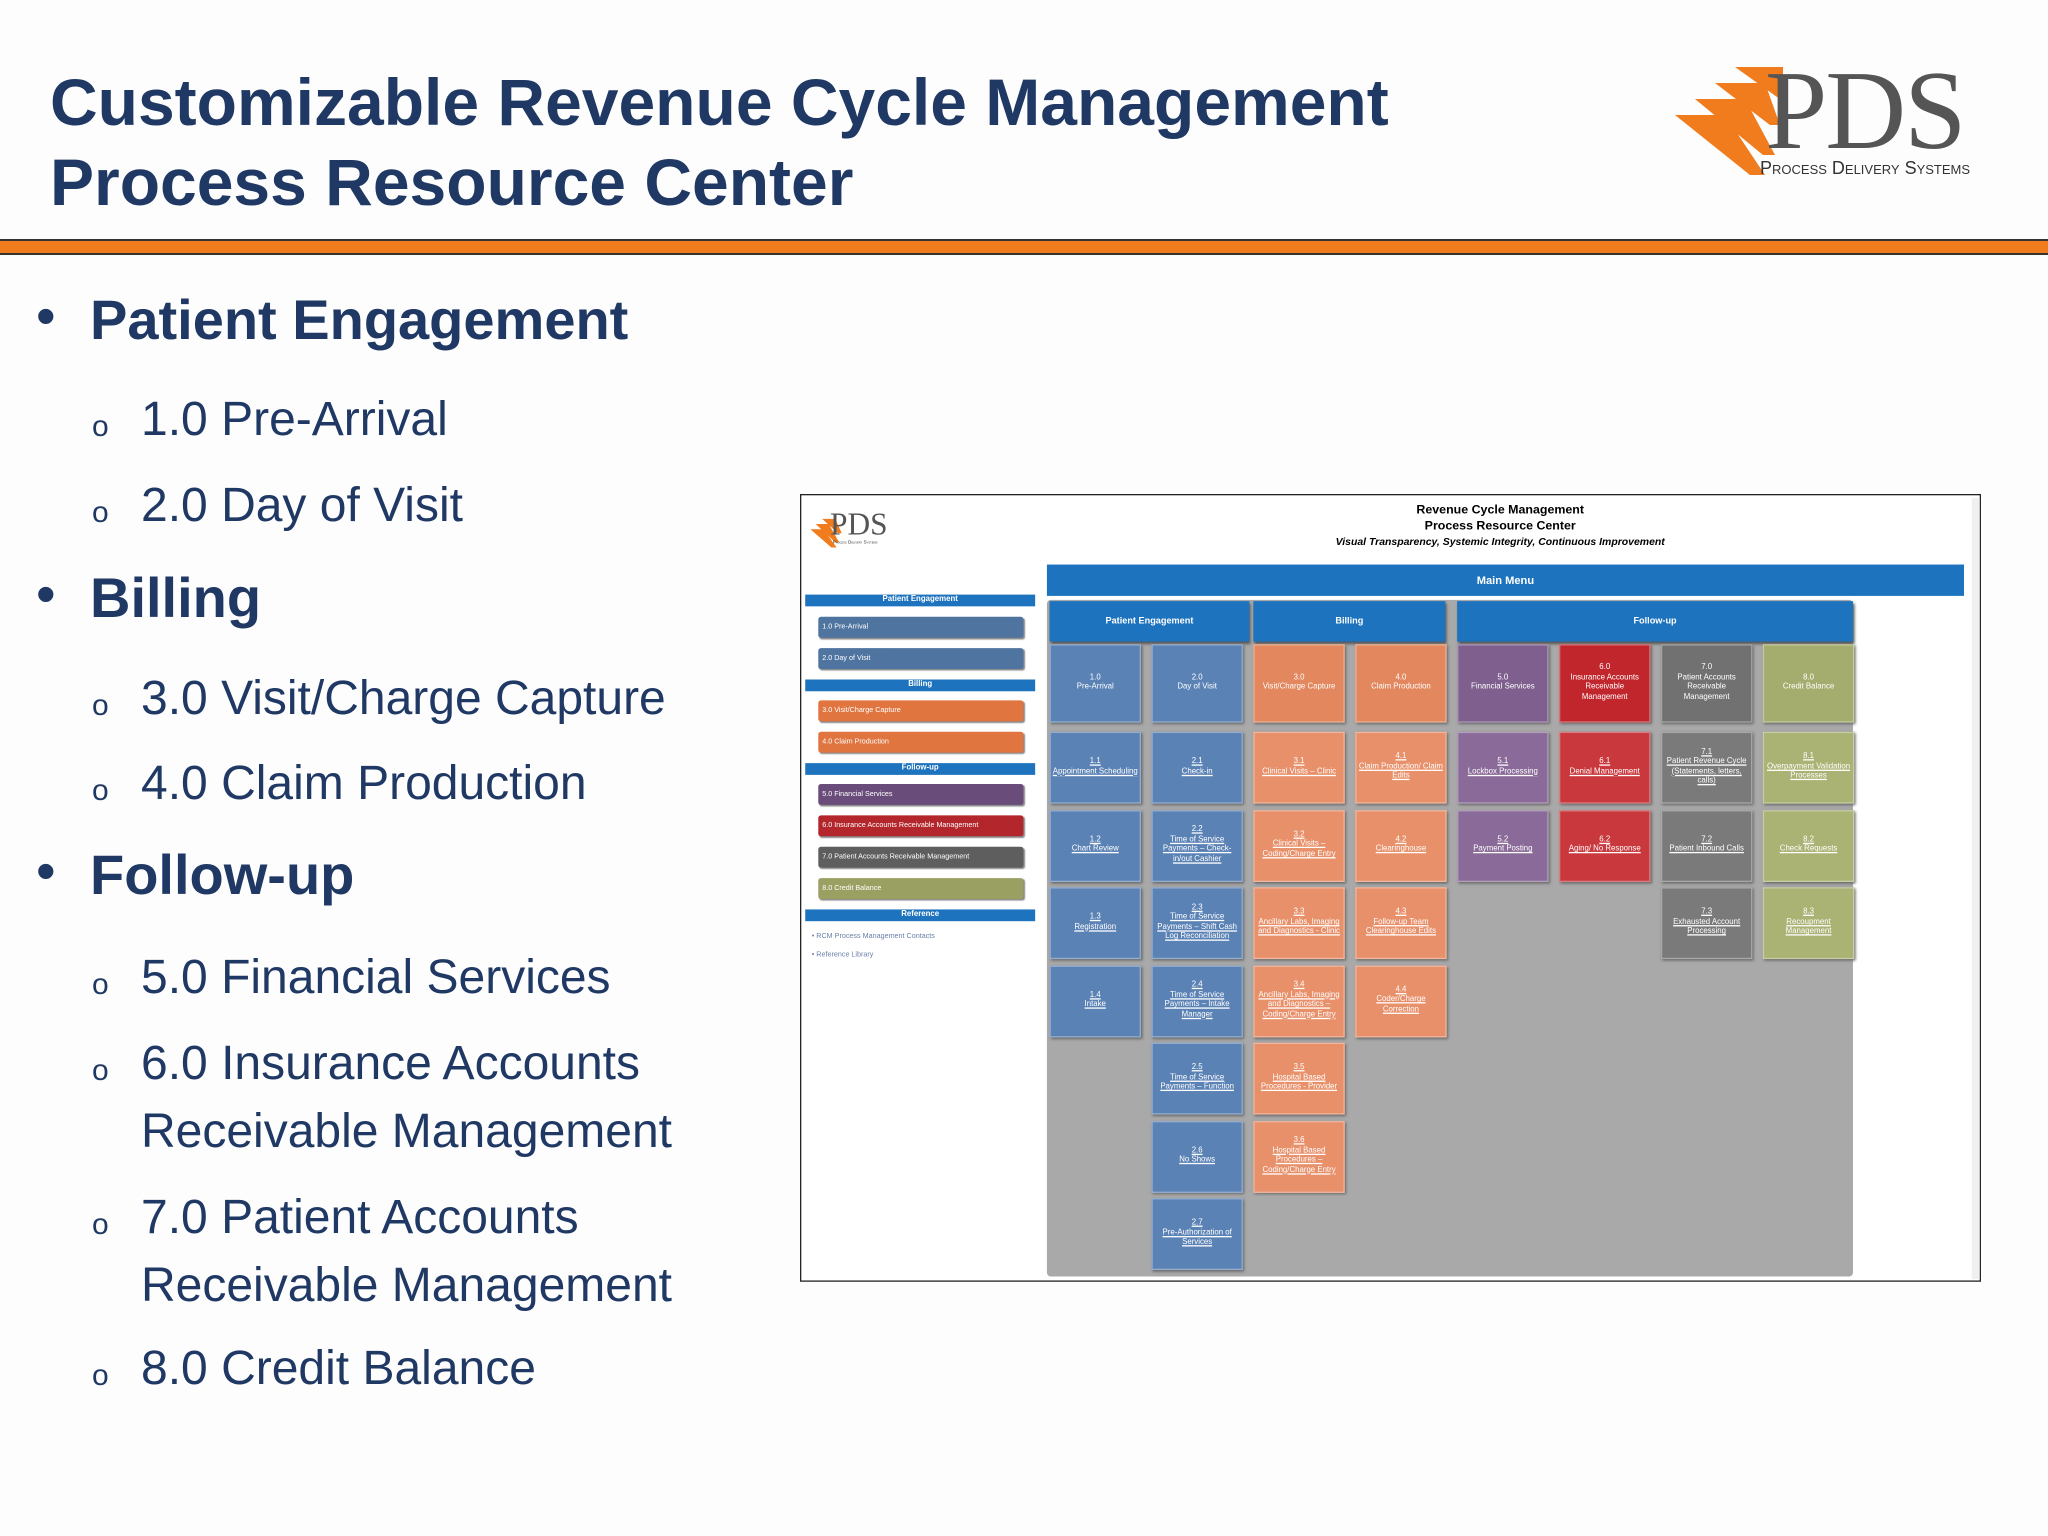 The height and width of the screenshot is (1536, 2048). I want to click on sidebar-item: 4.0 Claim Production, so click(921, 742).